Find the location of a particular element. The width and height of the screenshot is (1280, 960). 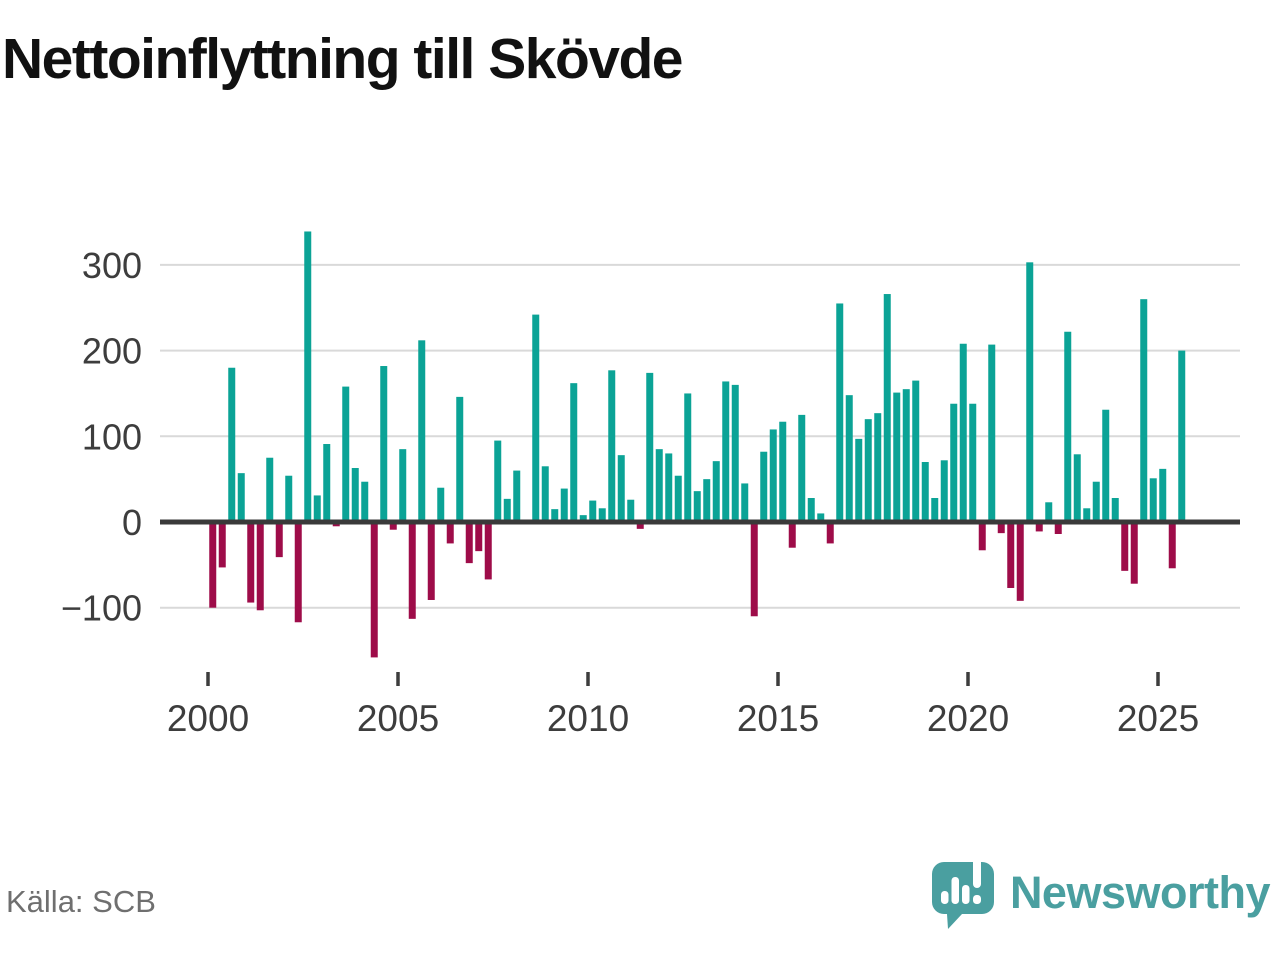

x-axis-tick-label: 2015 is located at coordinates (778, 718).